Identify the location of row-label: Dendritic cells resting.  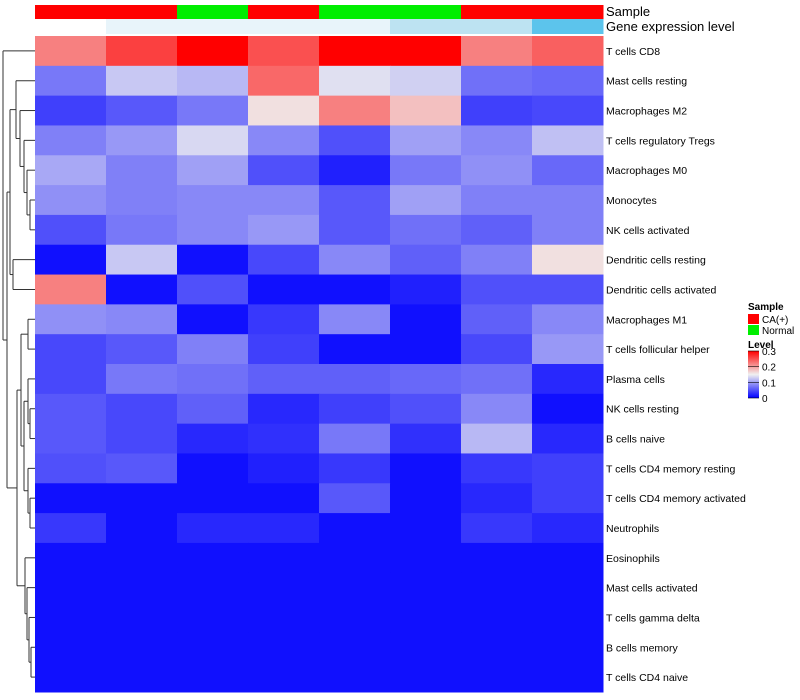
(656, 261).